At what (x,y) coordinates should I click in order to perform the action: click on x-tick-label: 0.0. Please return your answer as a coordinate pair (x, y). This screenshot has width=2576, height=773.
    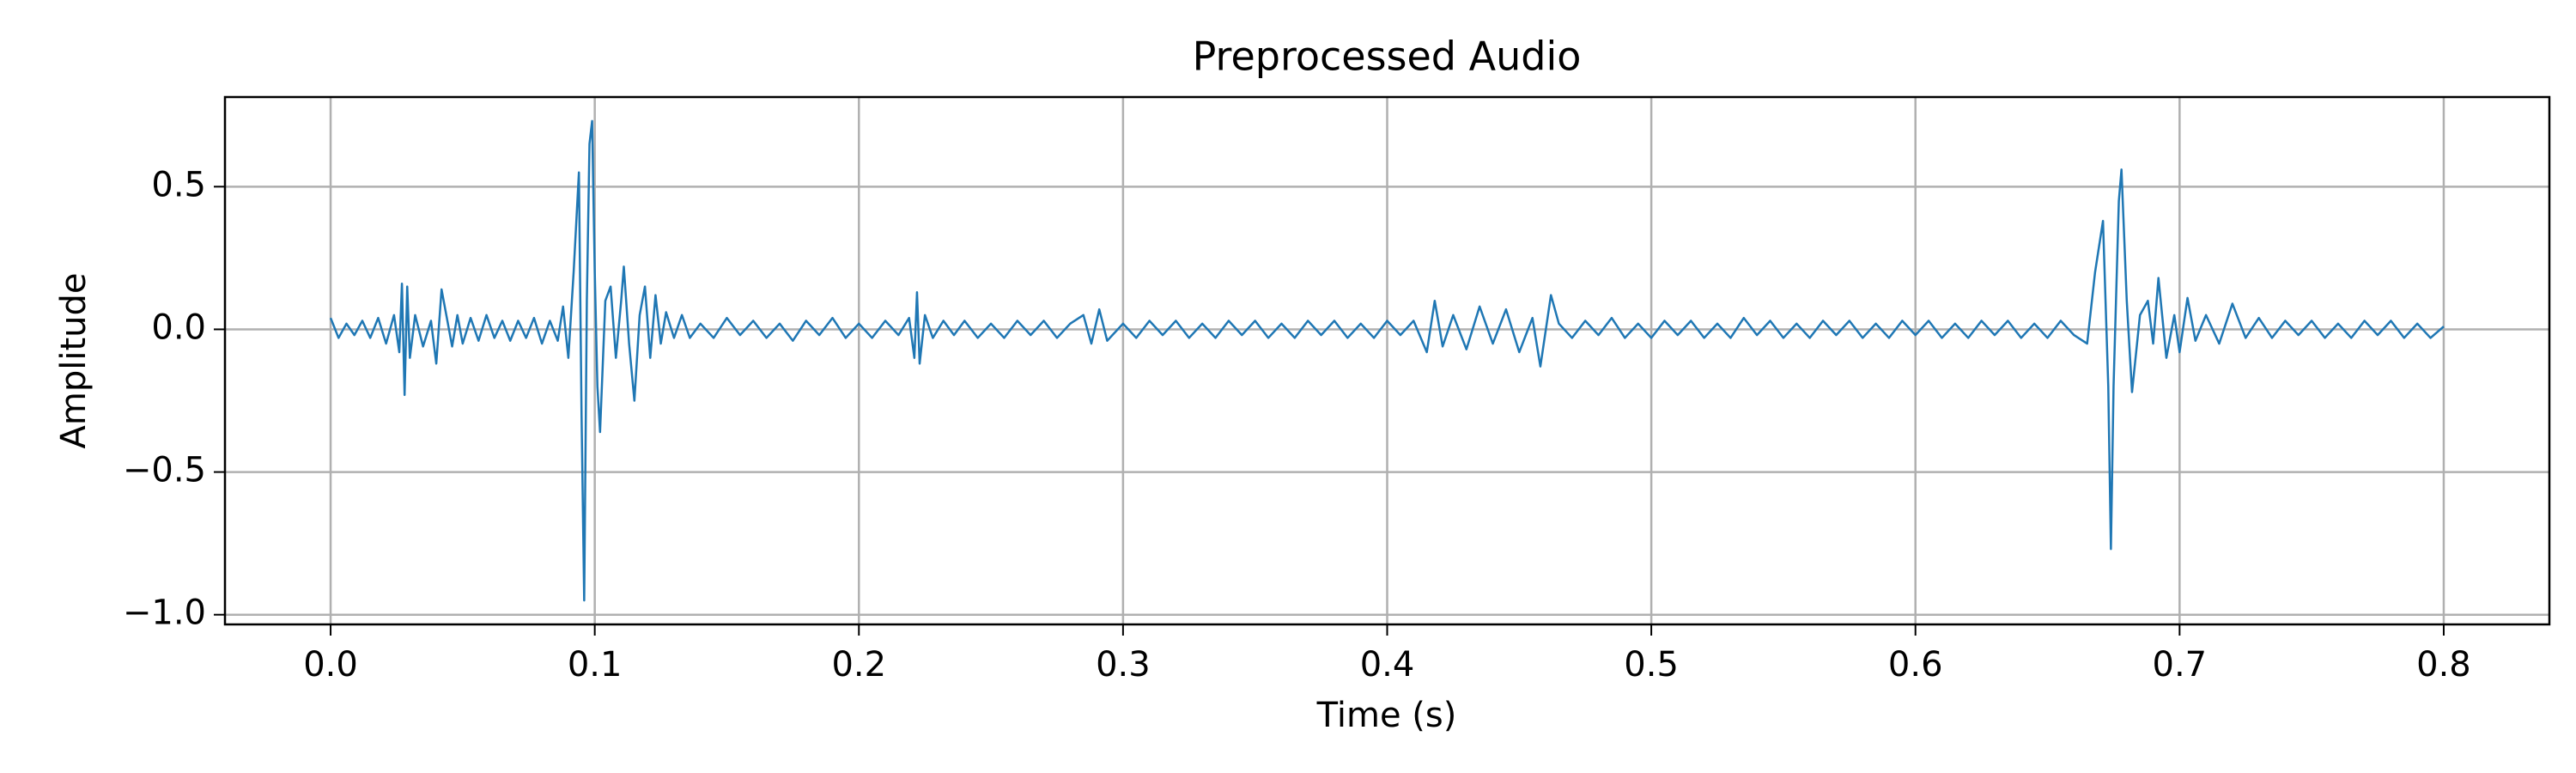
    Looking at the image, I should click on (330, 665).